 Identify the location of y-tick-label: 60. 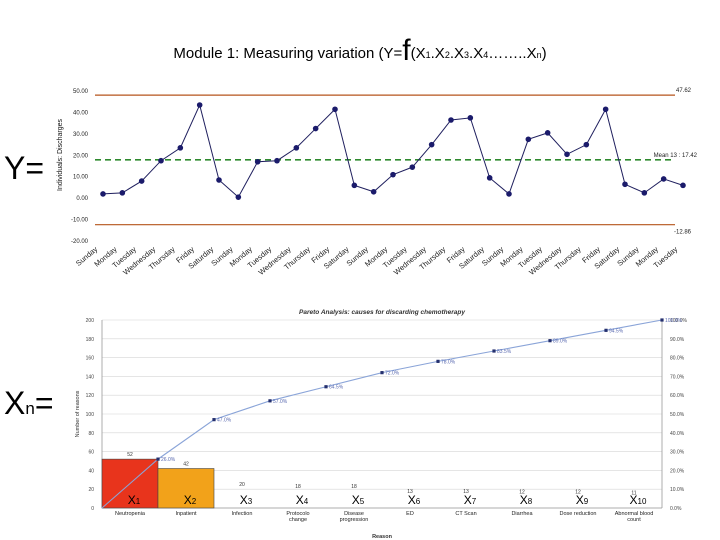
(91, 453).